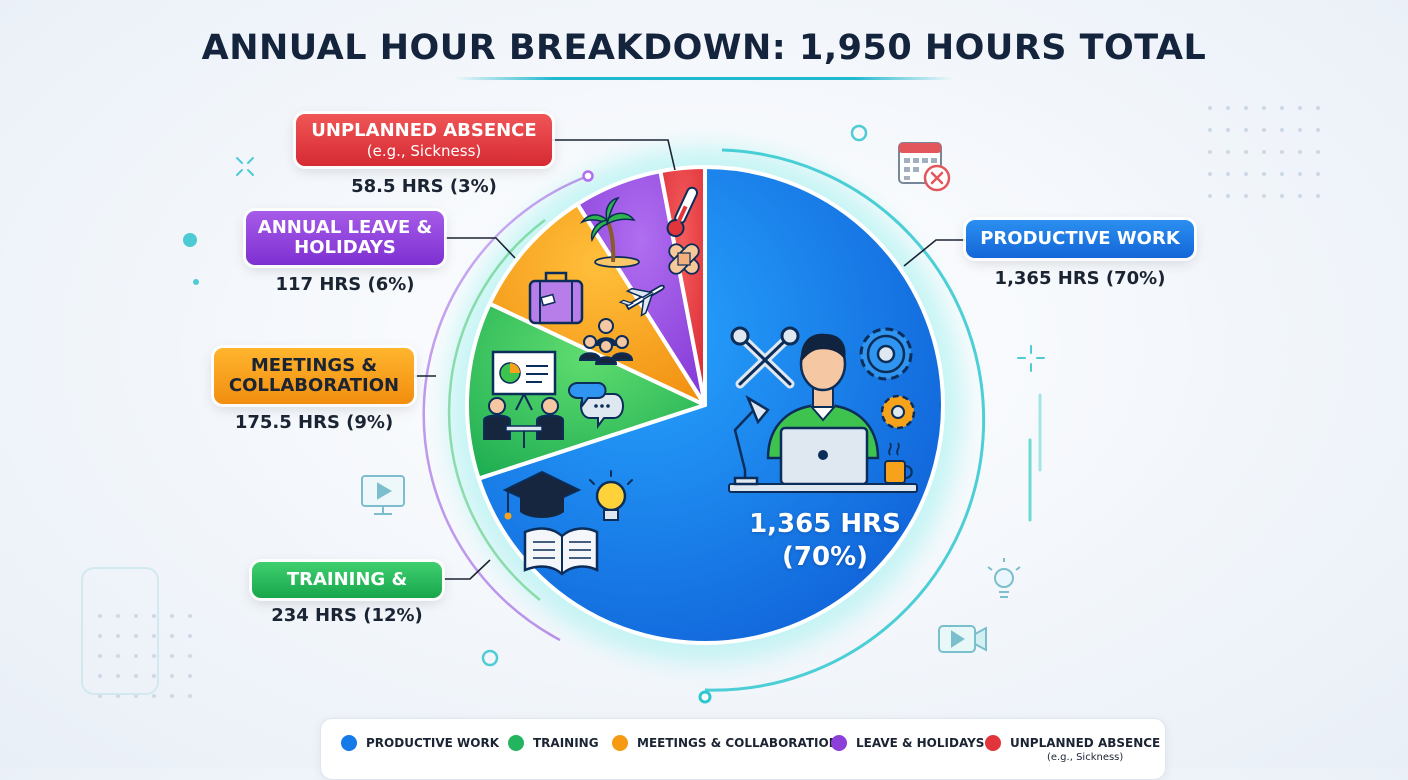 This screenshot has height=780, width=1408. Describe the element at coordinates (825, 556) in the screenshot. I see `slice-percent-label: (70%)` at that location.